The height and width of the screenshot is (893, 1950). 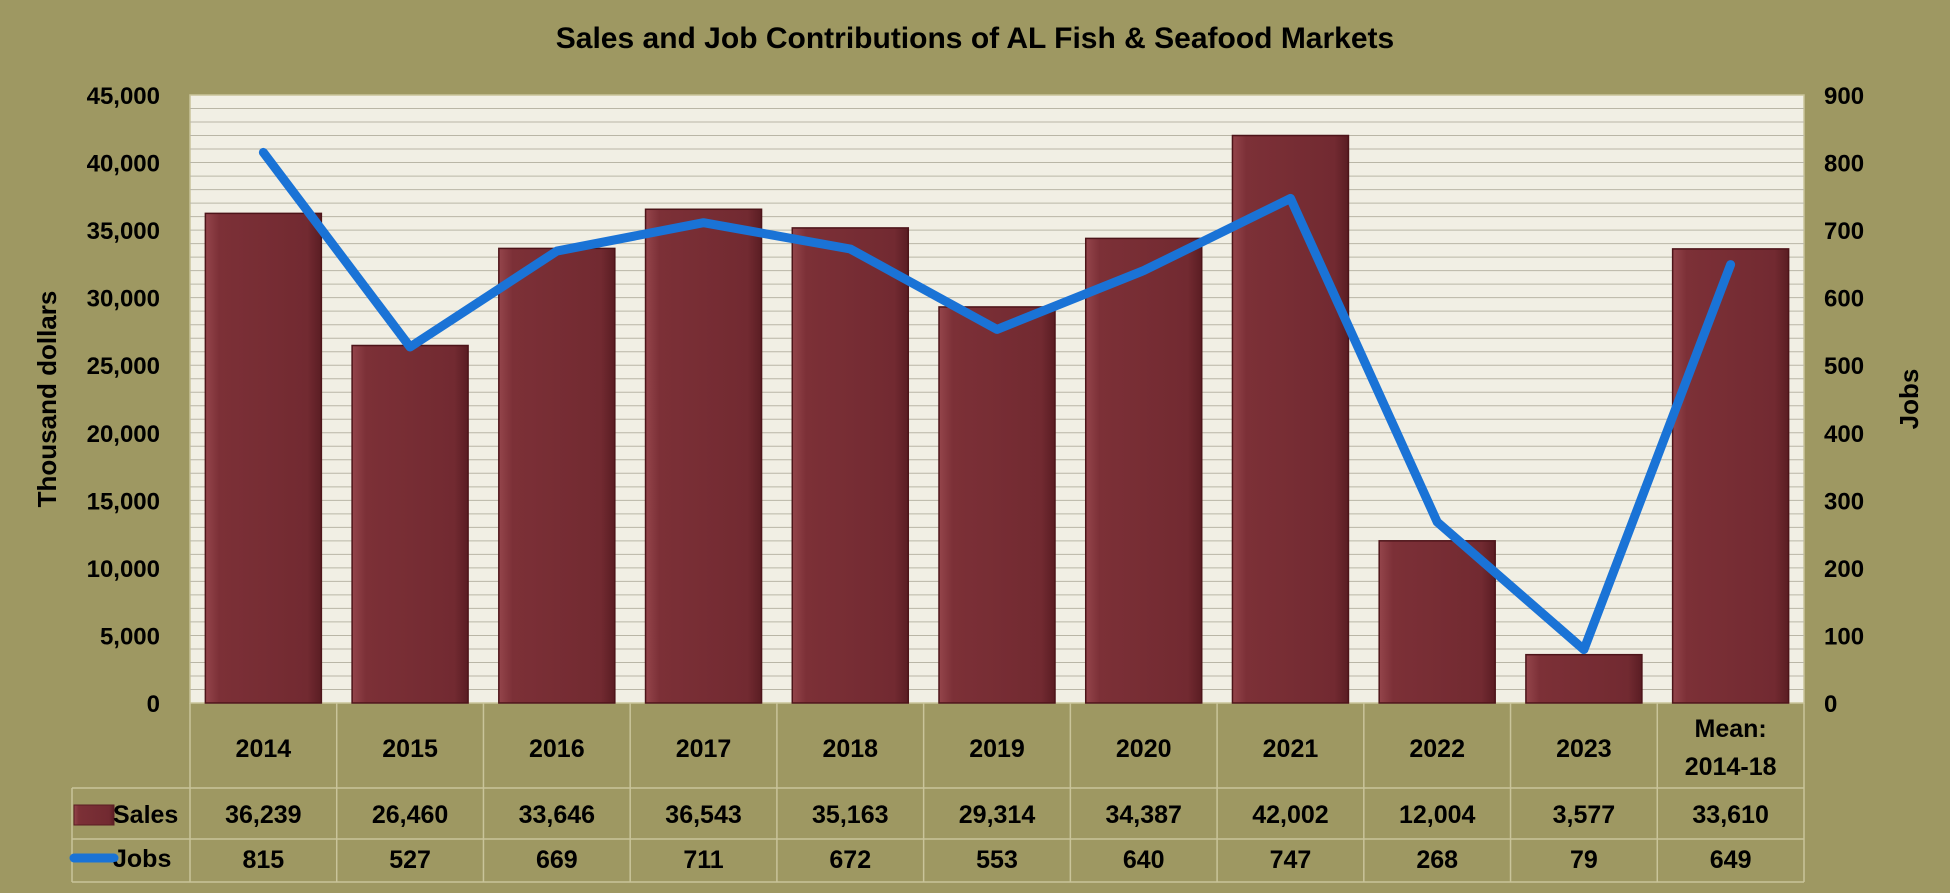 I want to click on legend-sales-label: Sales, so click(x=145, y=815).